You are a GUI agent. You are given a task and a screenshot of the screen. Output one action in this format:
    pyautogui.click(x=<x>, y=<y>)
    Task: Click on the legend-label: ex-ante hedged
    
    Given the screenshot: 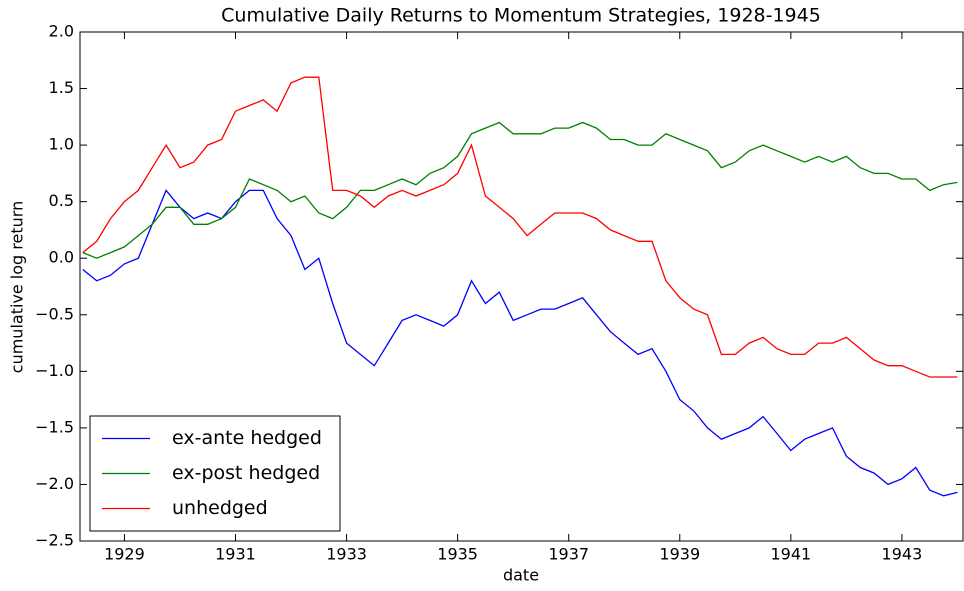 What is the action you would take?
    pyautogui.click(x=247, y=438)
    